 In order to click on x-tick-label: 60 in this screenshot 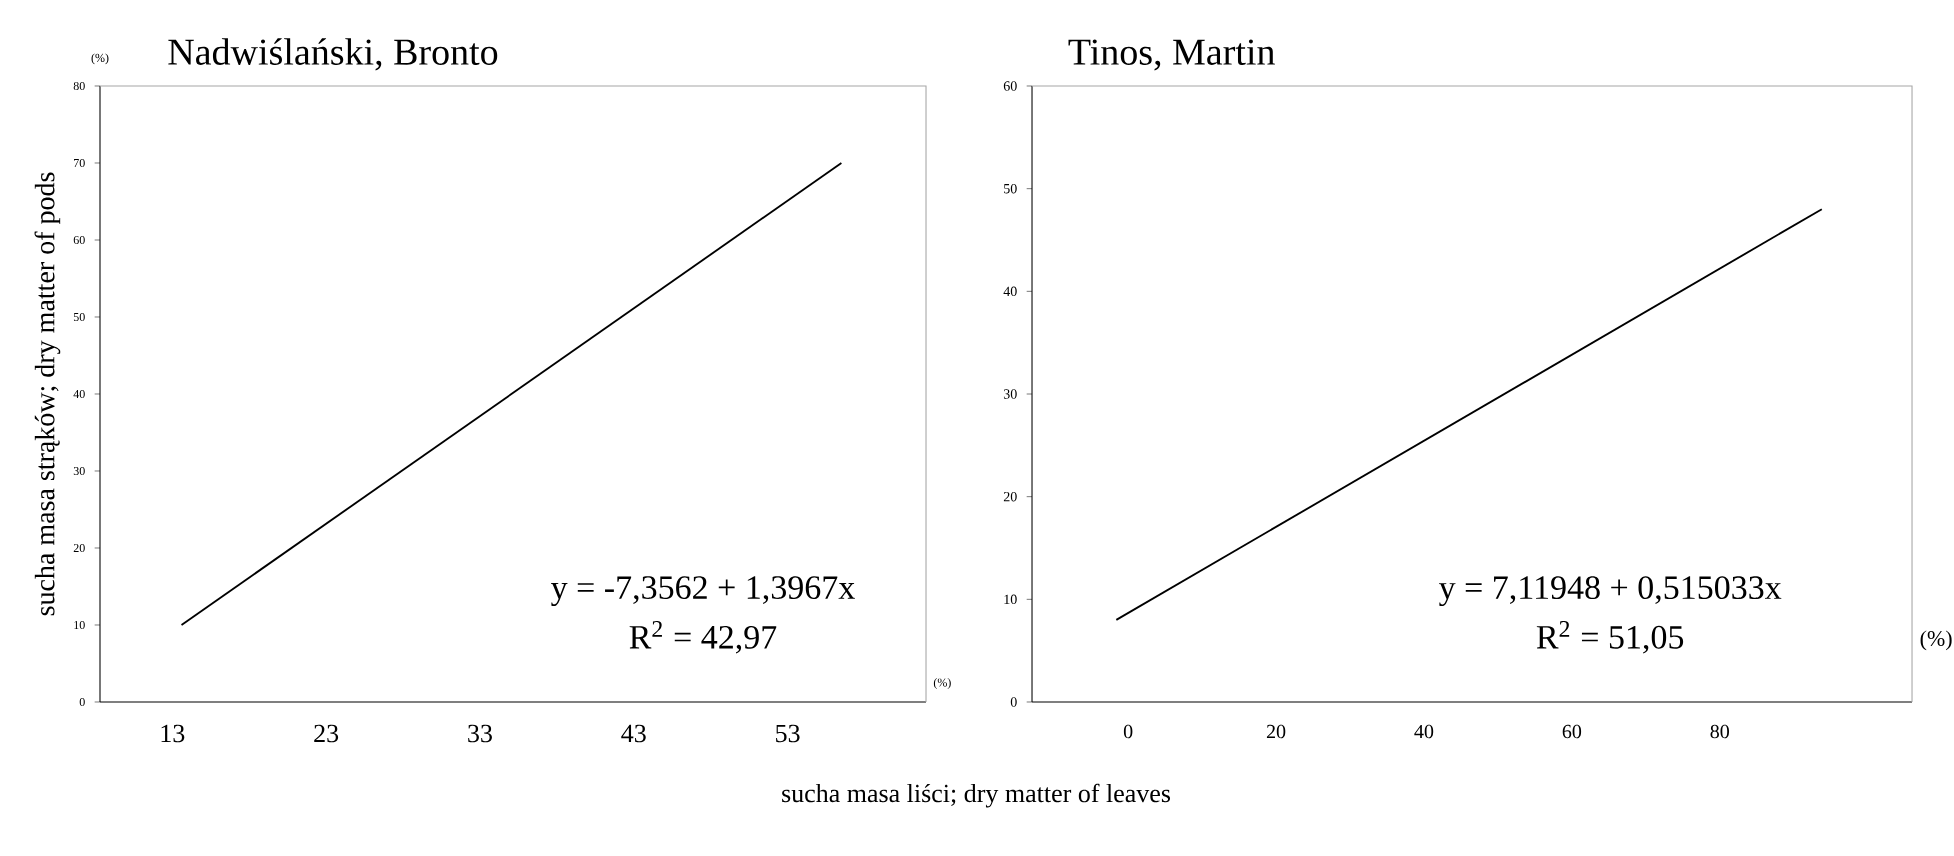, I will do `click(1572, 731)`.